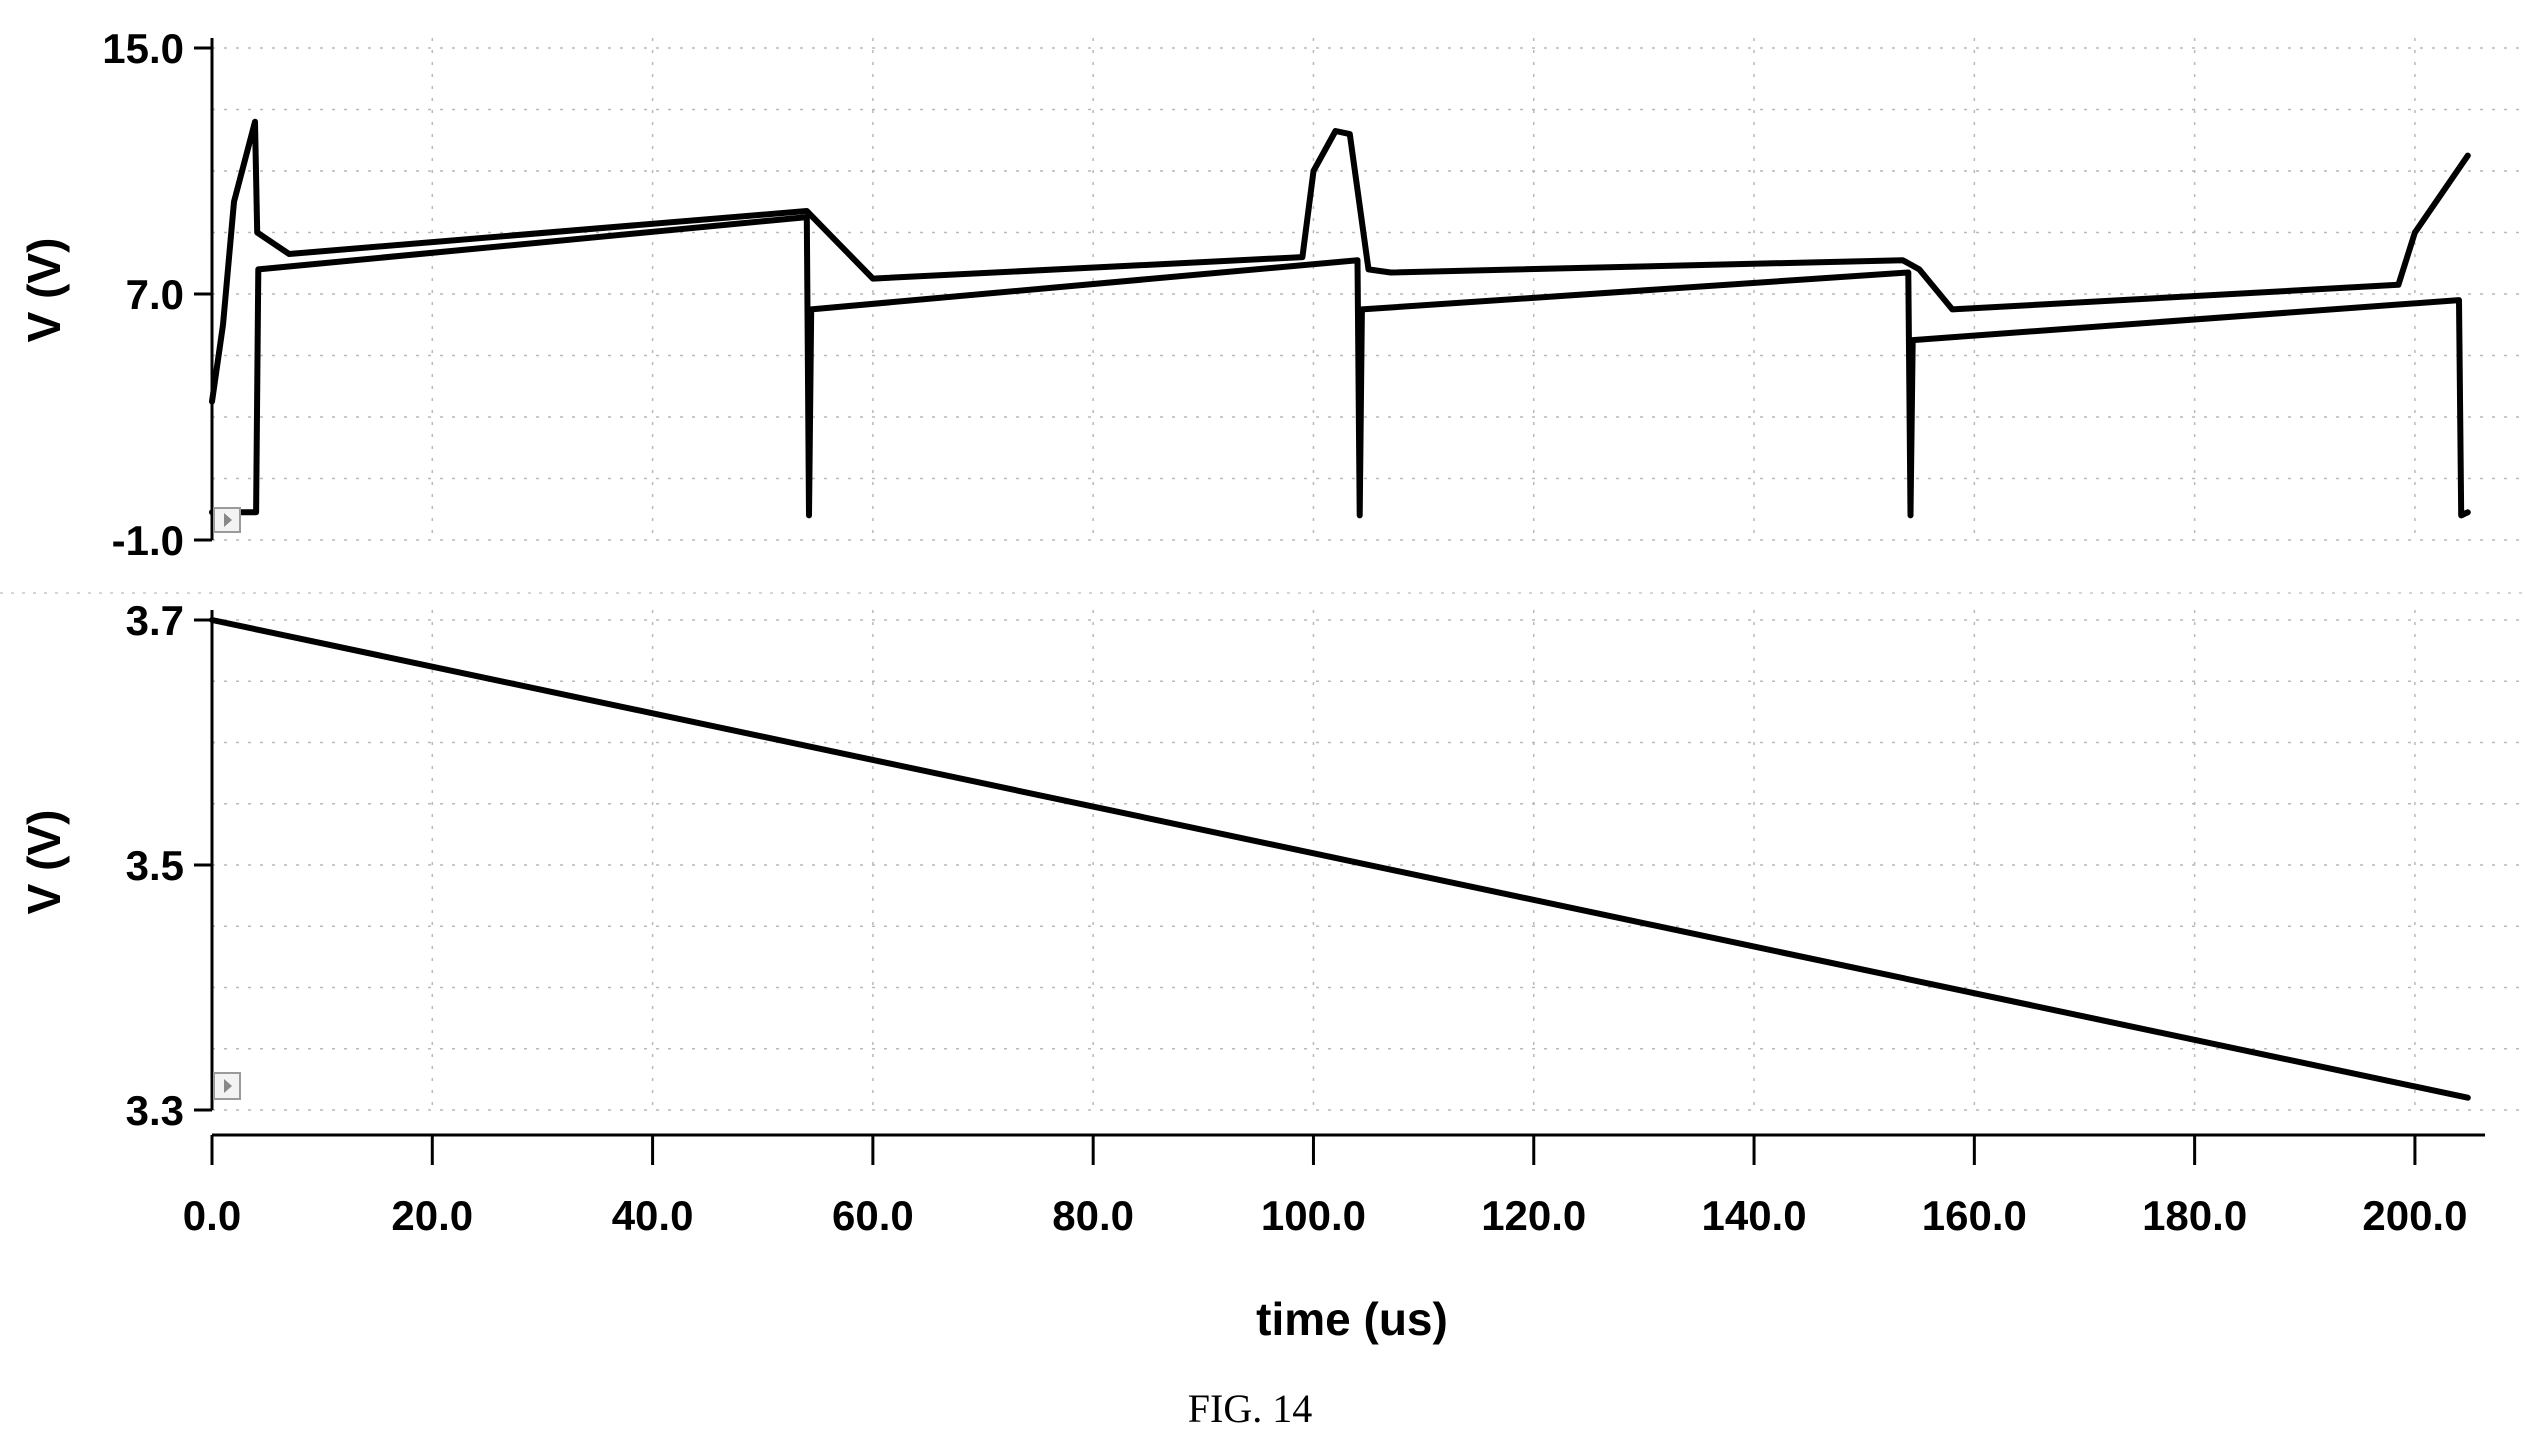 The height and width of the screenshot is (1435, 2525). I want to click on y-tick-label: 7.0, so click(155, 294).